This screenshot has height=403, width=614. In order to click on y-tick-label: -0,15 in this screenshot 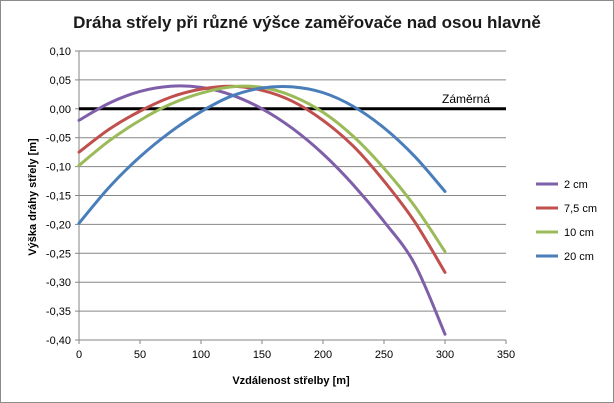, I will do `click(58, 197)`.